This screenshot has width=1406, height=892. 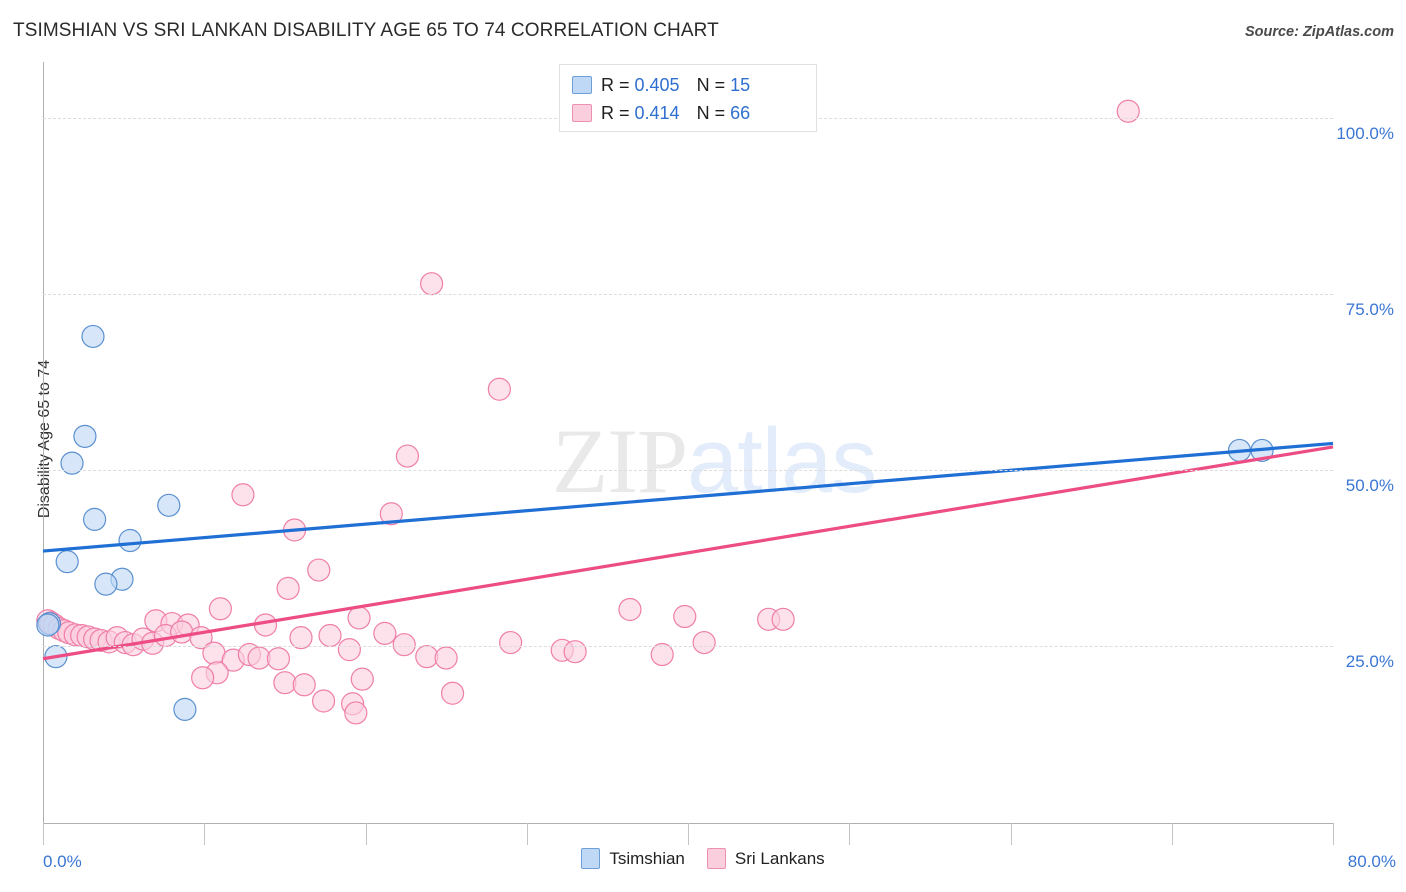 What do you see at coordinates (657, 112) in the screenshot?
I see `r-value-sri-lankans: 0.414` at bounding box center [657, 112].